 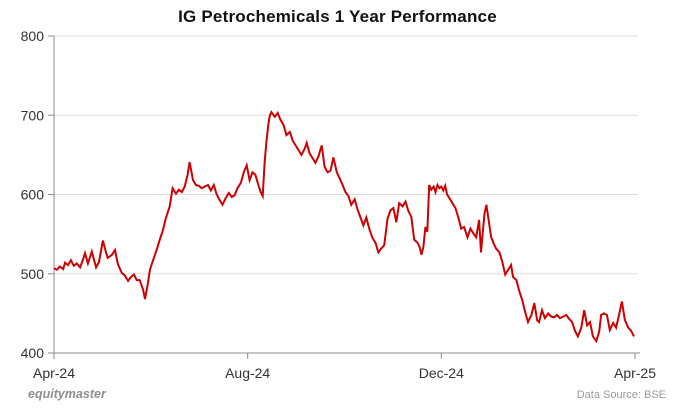 I want to click on y-tick-label-800: 800, so click(x=33, y=36).